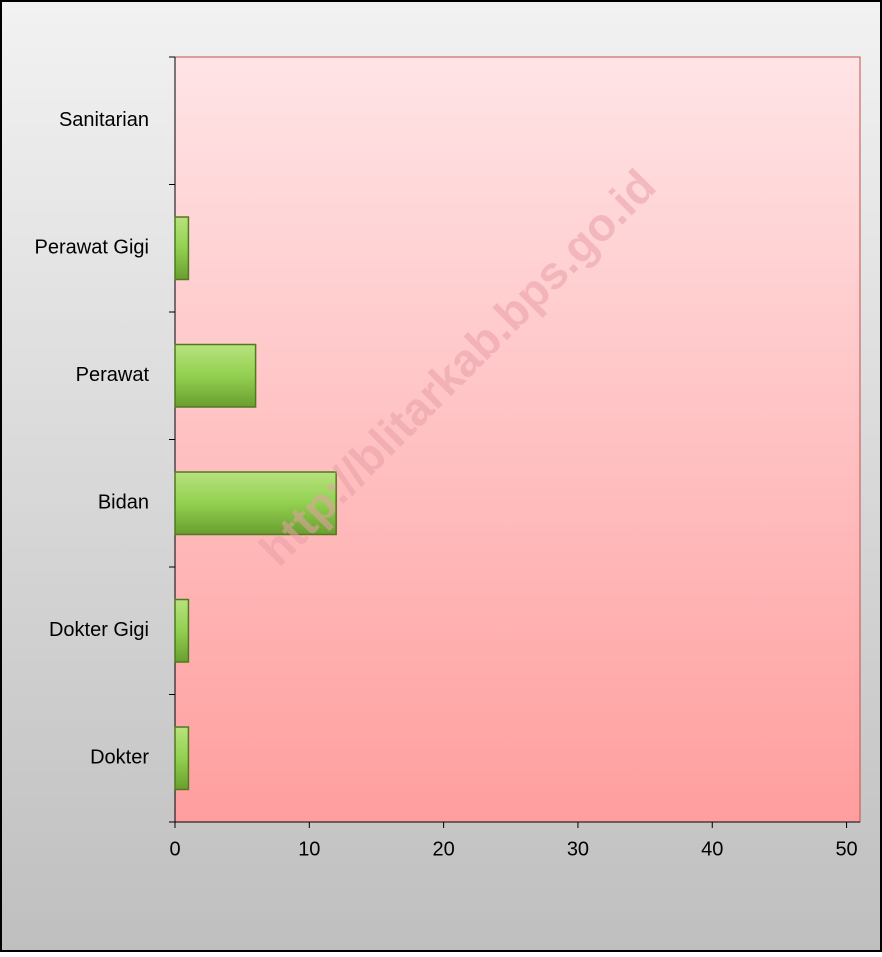 The width and height of the screenshot is (882, 957). I want to click on x-tick-label: 10, so click(309, 849).